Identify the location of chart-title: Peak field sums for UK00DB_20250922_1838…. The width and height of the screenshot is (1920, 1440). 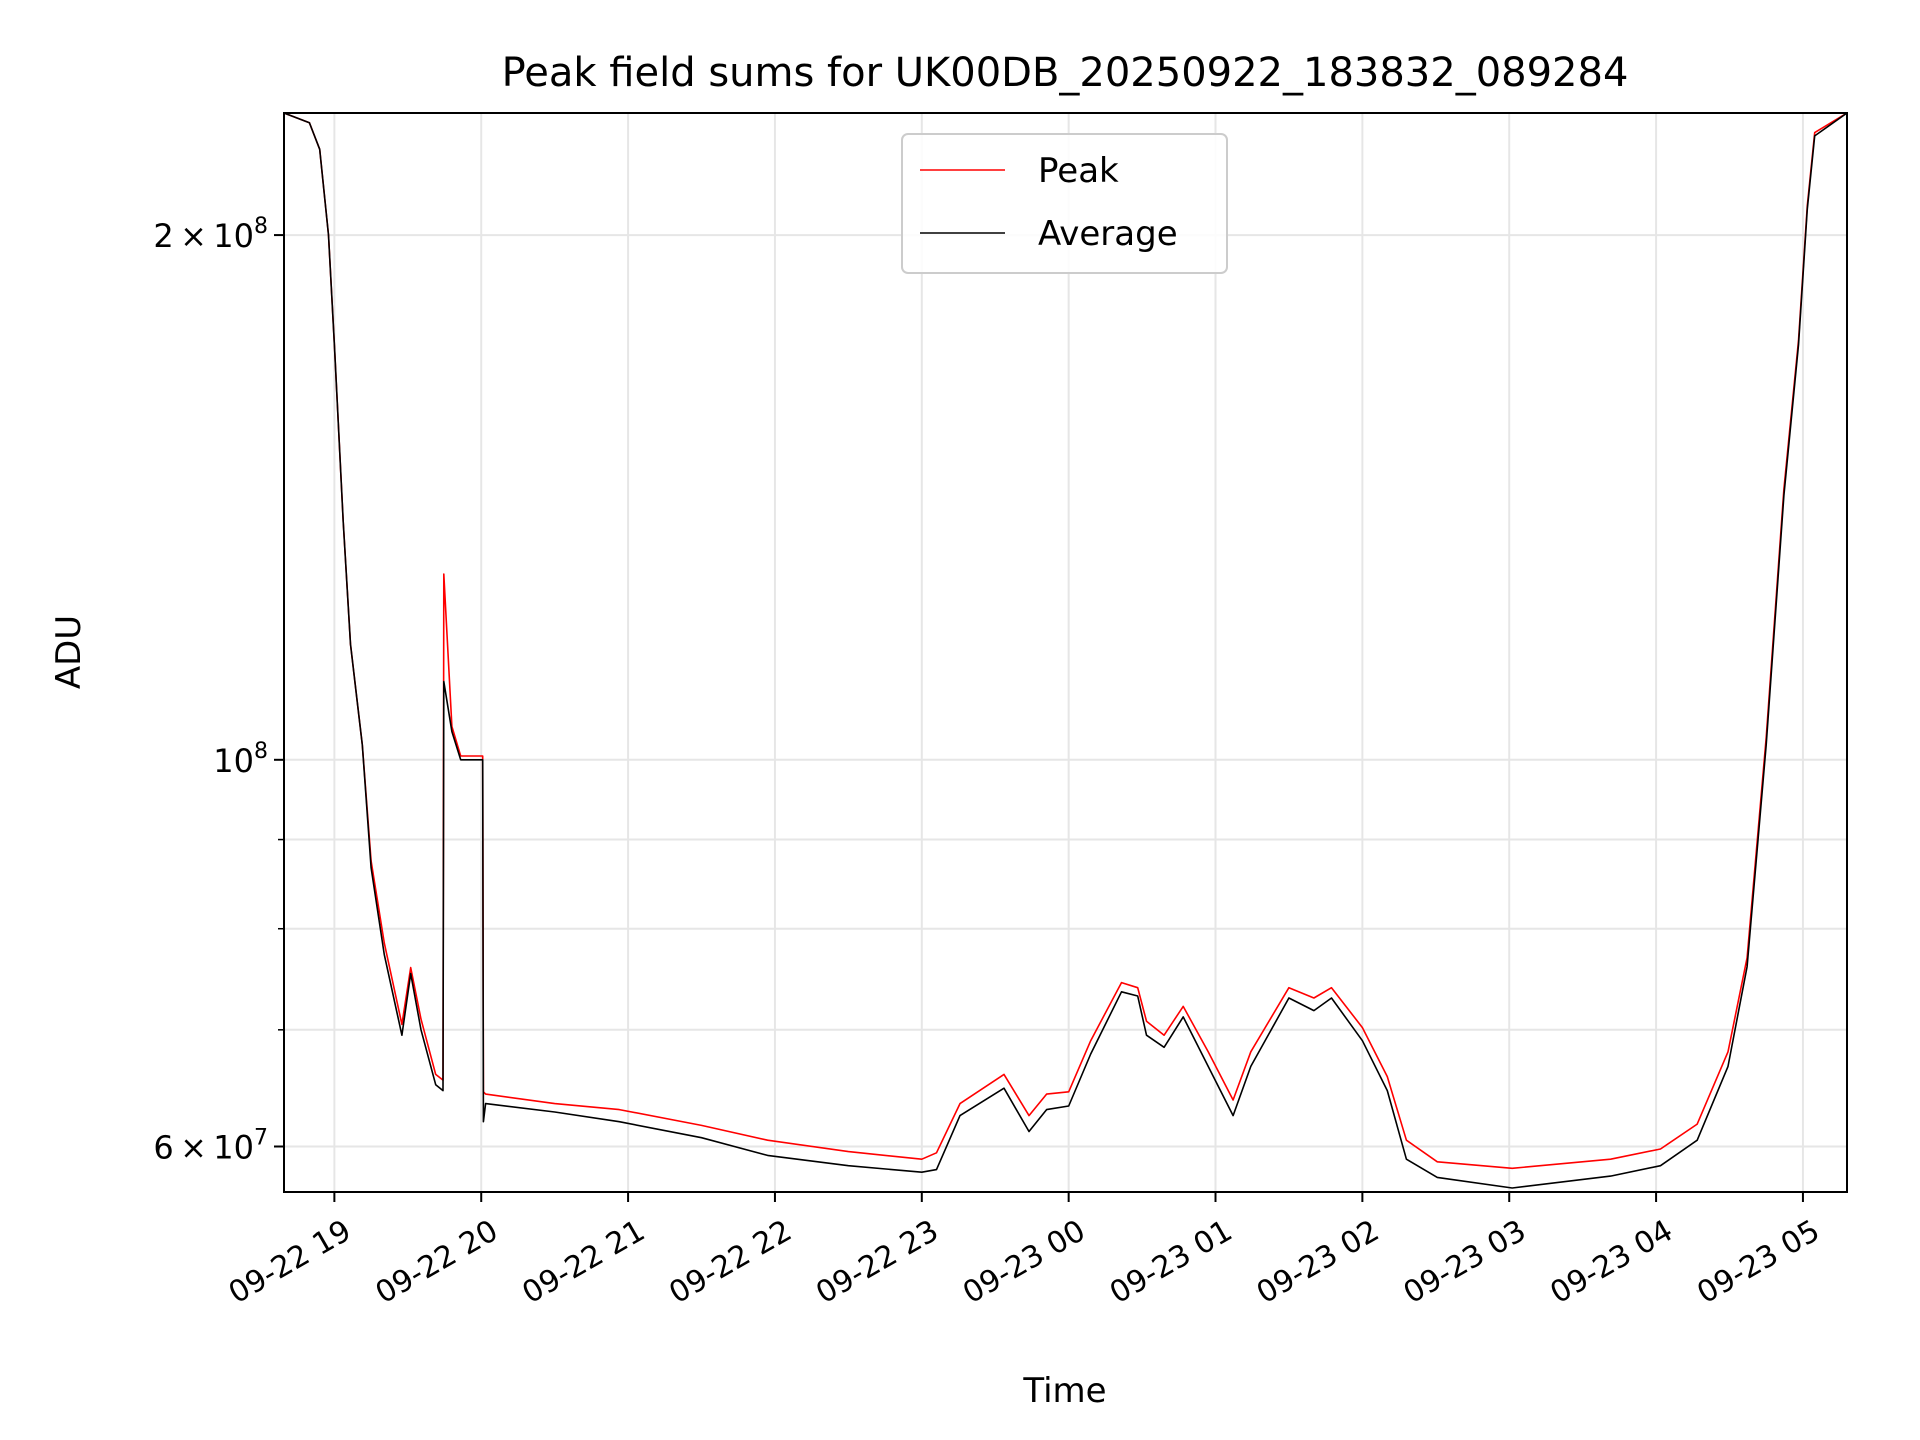
(1065, 73).